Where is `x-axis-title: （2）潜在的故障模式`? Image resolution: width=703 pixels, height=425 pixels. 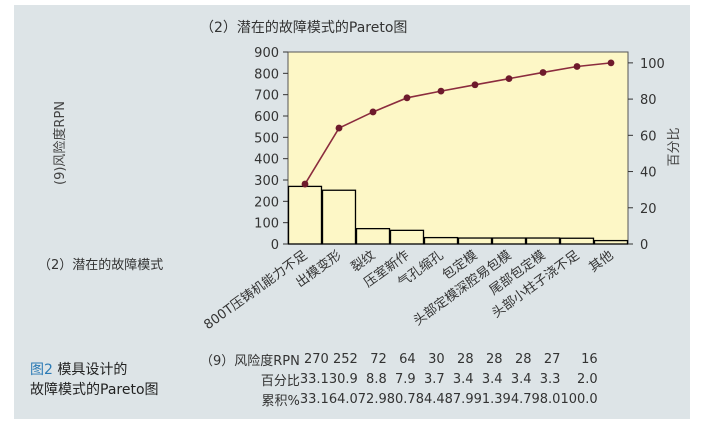 x-axis-title: （2）潜在的故障模式 is located at coordinates (101, 265).